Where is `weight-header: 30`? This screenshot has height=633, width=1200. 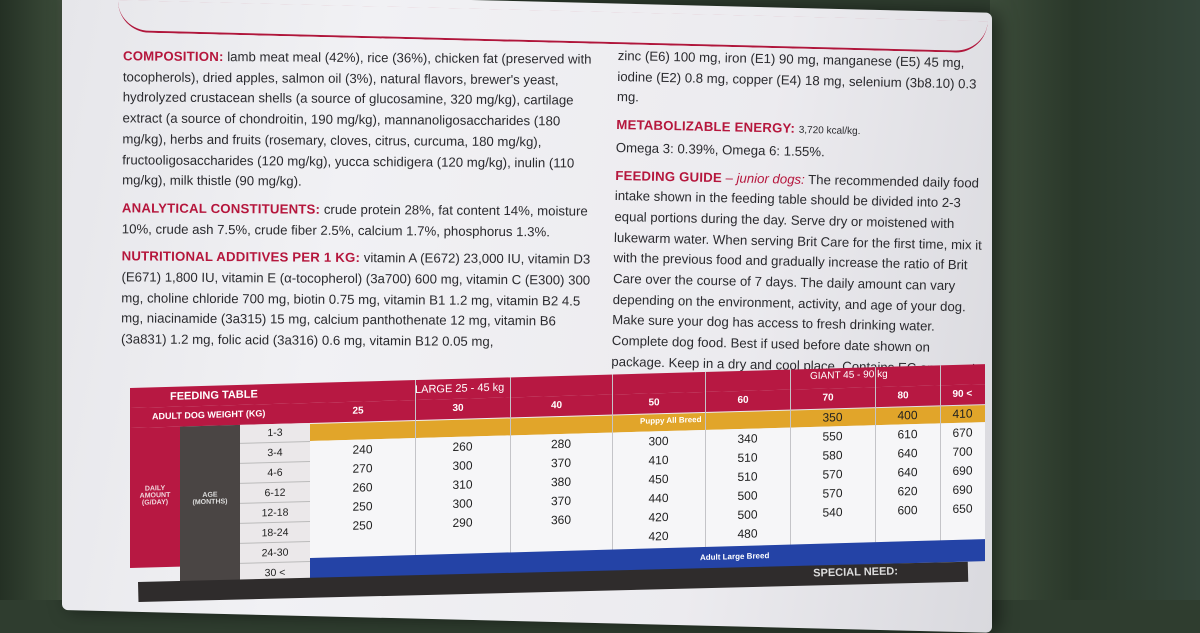 weight-header: 30 is located at coordinates (458, 408).